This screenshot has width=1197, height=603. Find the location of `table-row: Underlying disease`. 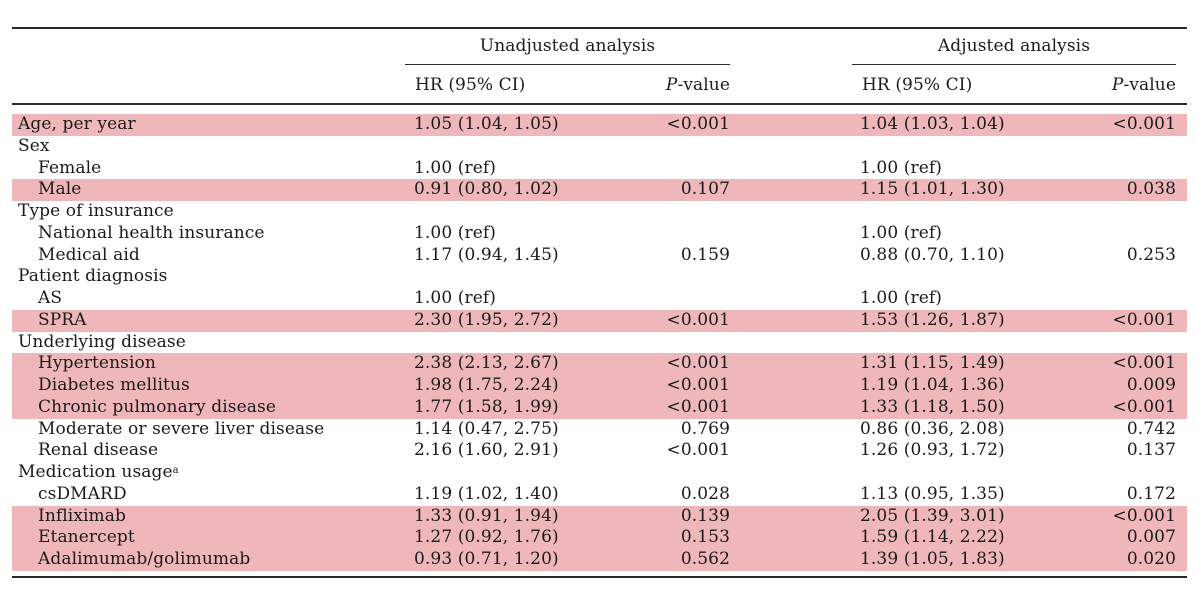

table-row: Underlying disease is located at coordinates (599, 343).